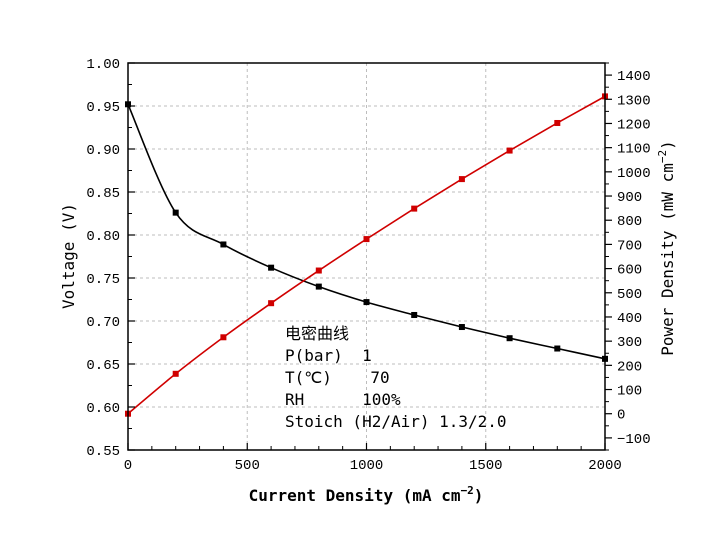 This screenshot has height=542, width=709. What do you see at coordinates (634, 174) in the screenshot?
I see `y2-tick-label: 1000` at bounding box center [634, 174].